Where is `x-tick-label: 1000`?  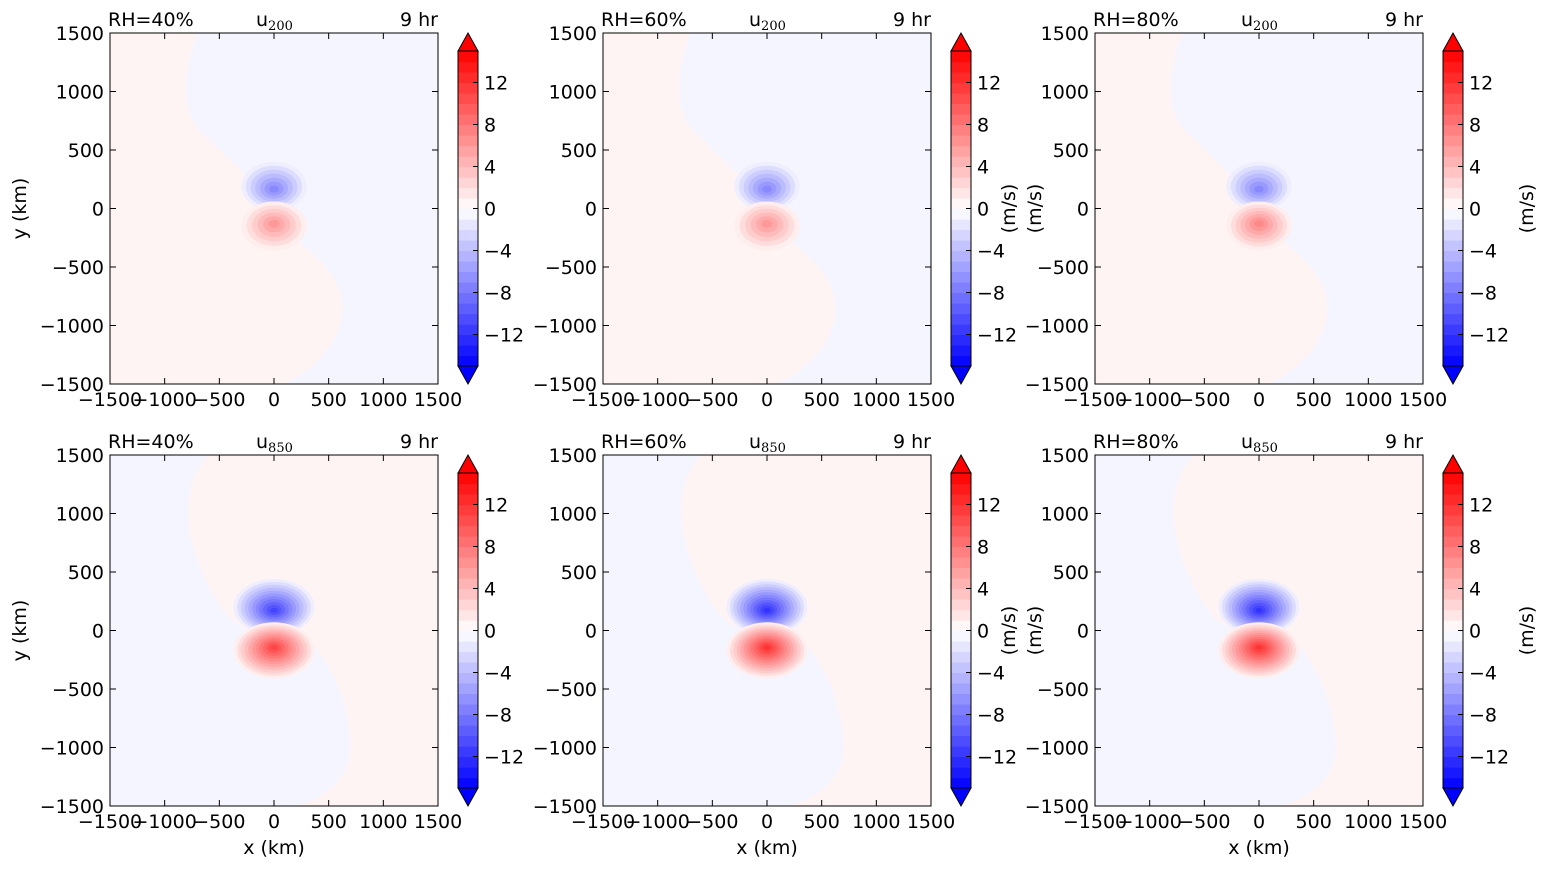 x-tick-label: 1000 is located at coordinates (1368, 400).